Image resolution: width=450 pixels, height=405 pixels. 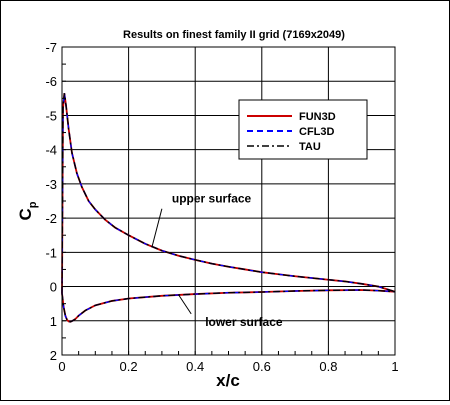 What do you see at coordinates (51, 252) in the screenshot?
I see `y-tick-label: -1` at bounding box center [51, 252].